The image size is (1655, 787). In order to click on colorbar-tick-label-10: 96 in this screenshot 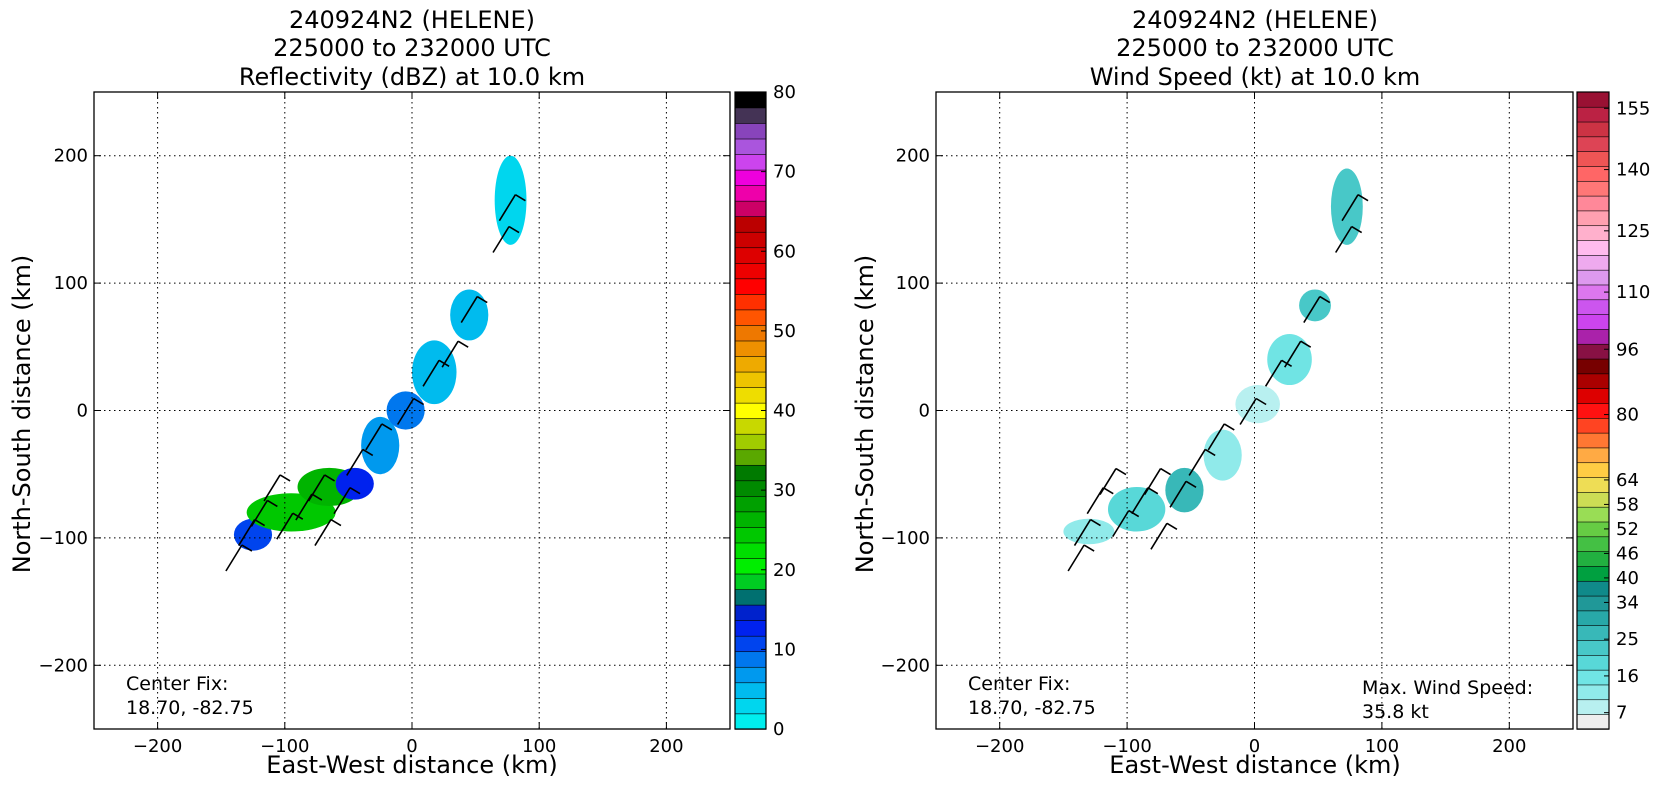, I will do `click(1627, 349)`.